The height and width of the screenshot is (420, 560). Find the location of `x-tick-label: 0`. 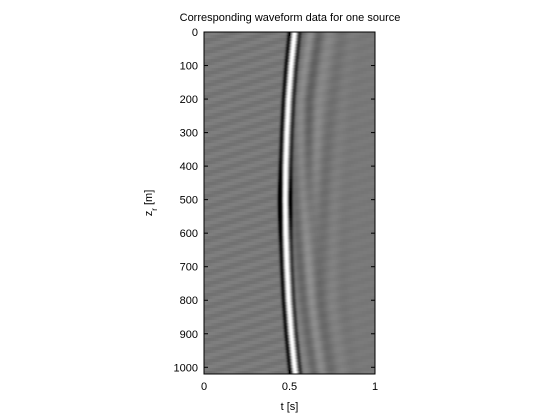

x-tick-label: 0 is located at coordinates (204, 387).